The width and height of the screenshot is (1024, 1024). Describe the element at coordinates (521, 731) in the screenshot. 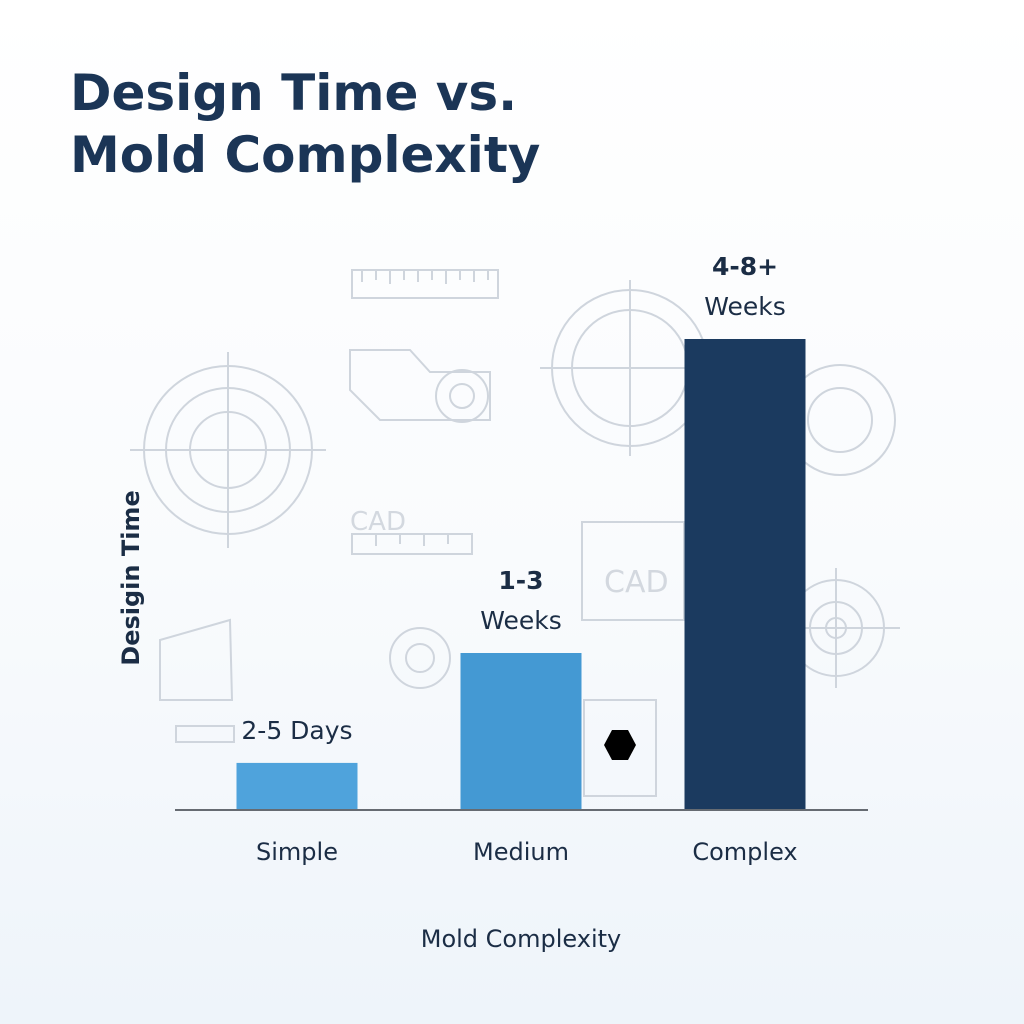

I see `bar-medium` at that location.